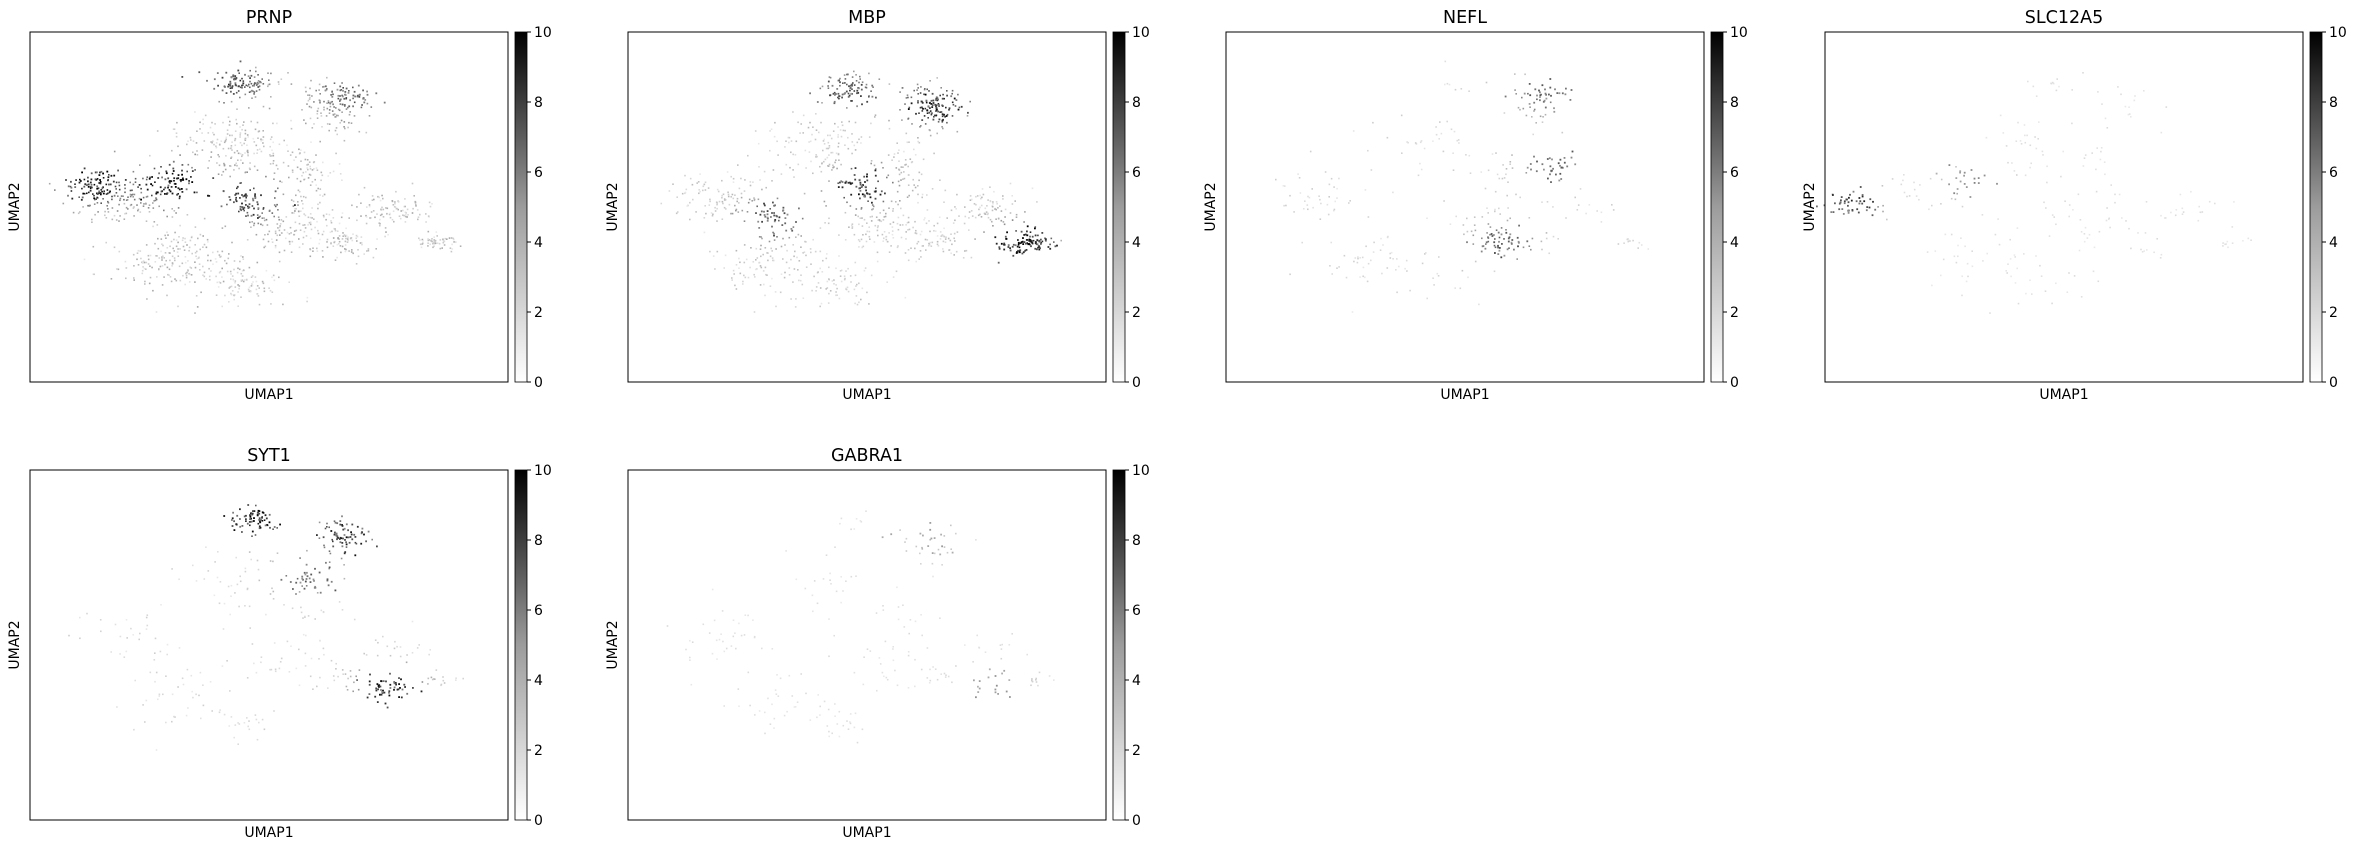 The height and width of the screenshot is (849, 2358). What do you see at coordinates (1136, 313) in the screenshot?
I see `colorbar-tick-label: 2` at bounding box center [1136, 313].